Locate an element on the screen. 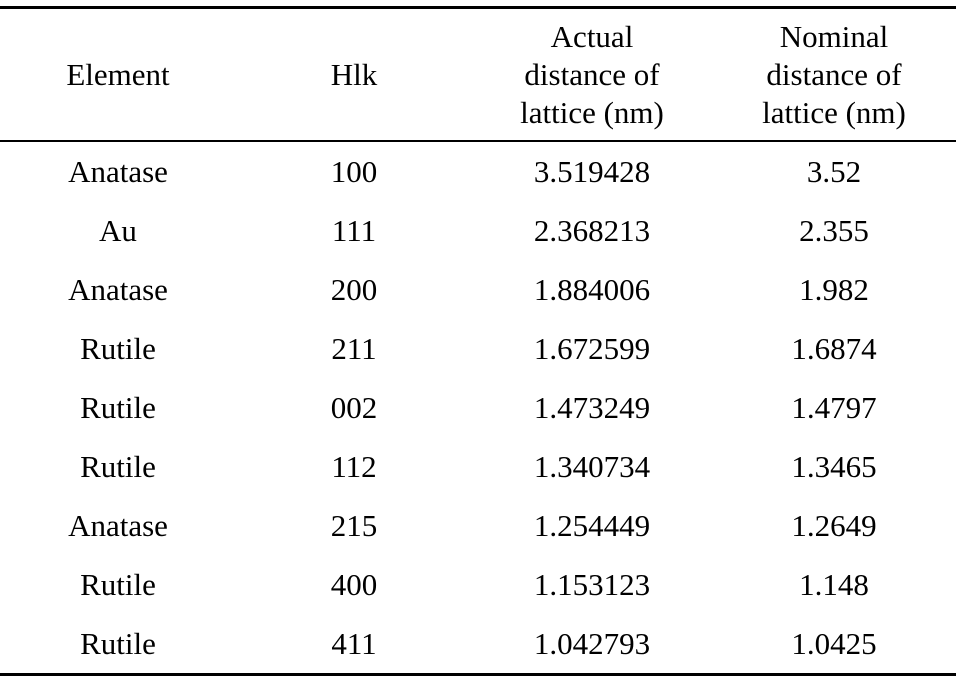 The width and height of the screenshot is (956, 676). cell-hlk: 215 is located at coordinates (354, 525).